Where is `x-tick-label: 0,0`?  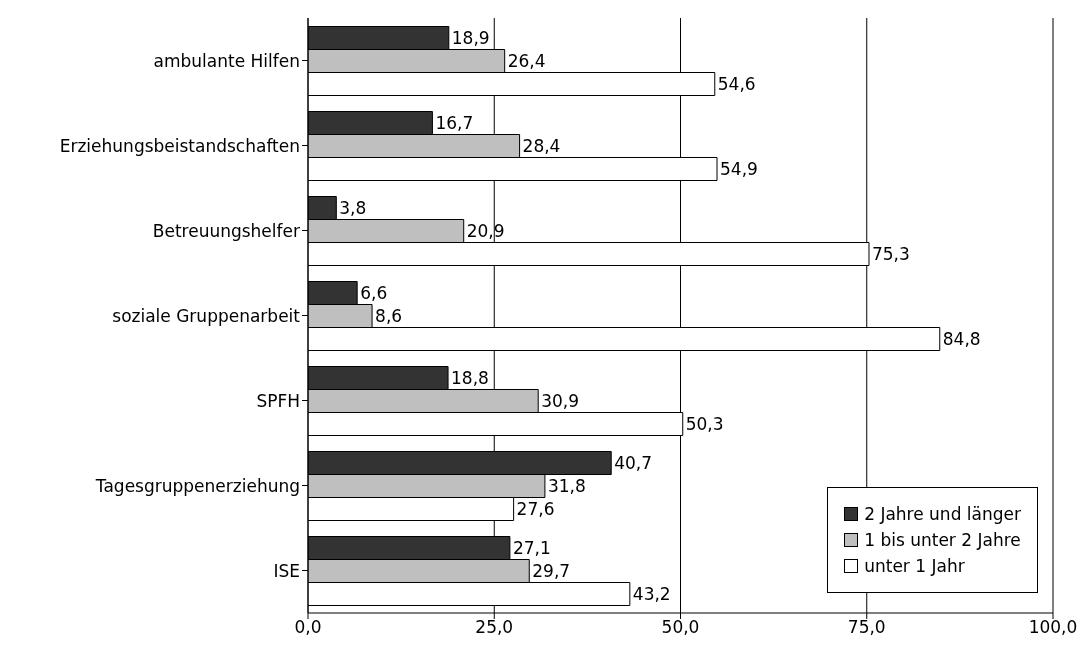
x-tick-label: 0,0 is located at coordinates (308, 627).